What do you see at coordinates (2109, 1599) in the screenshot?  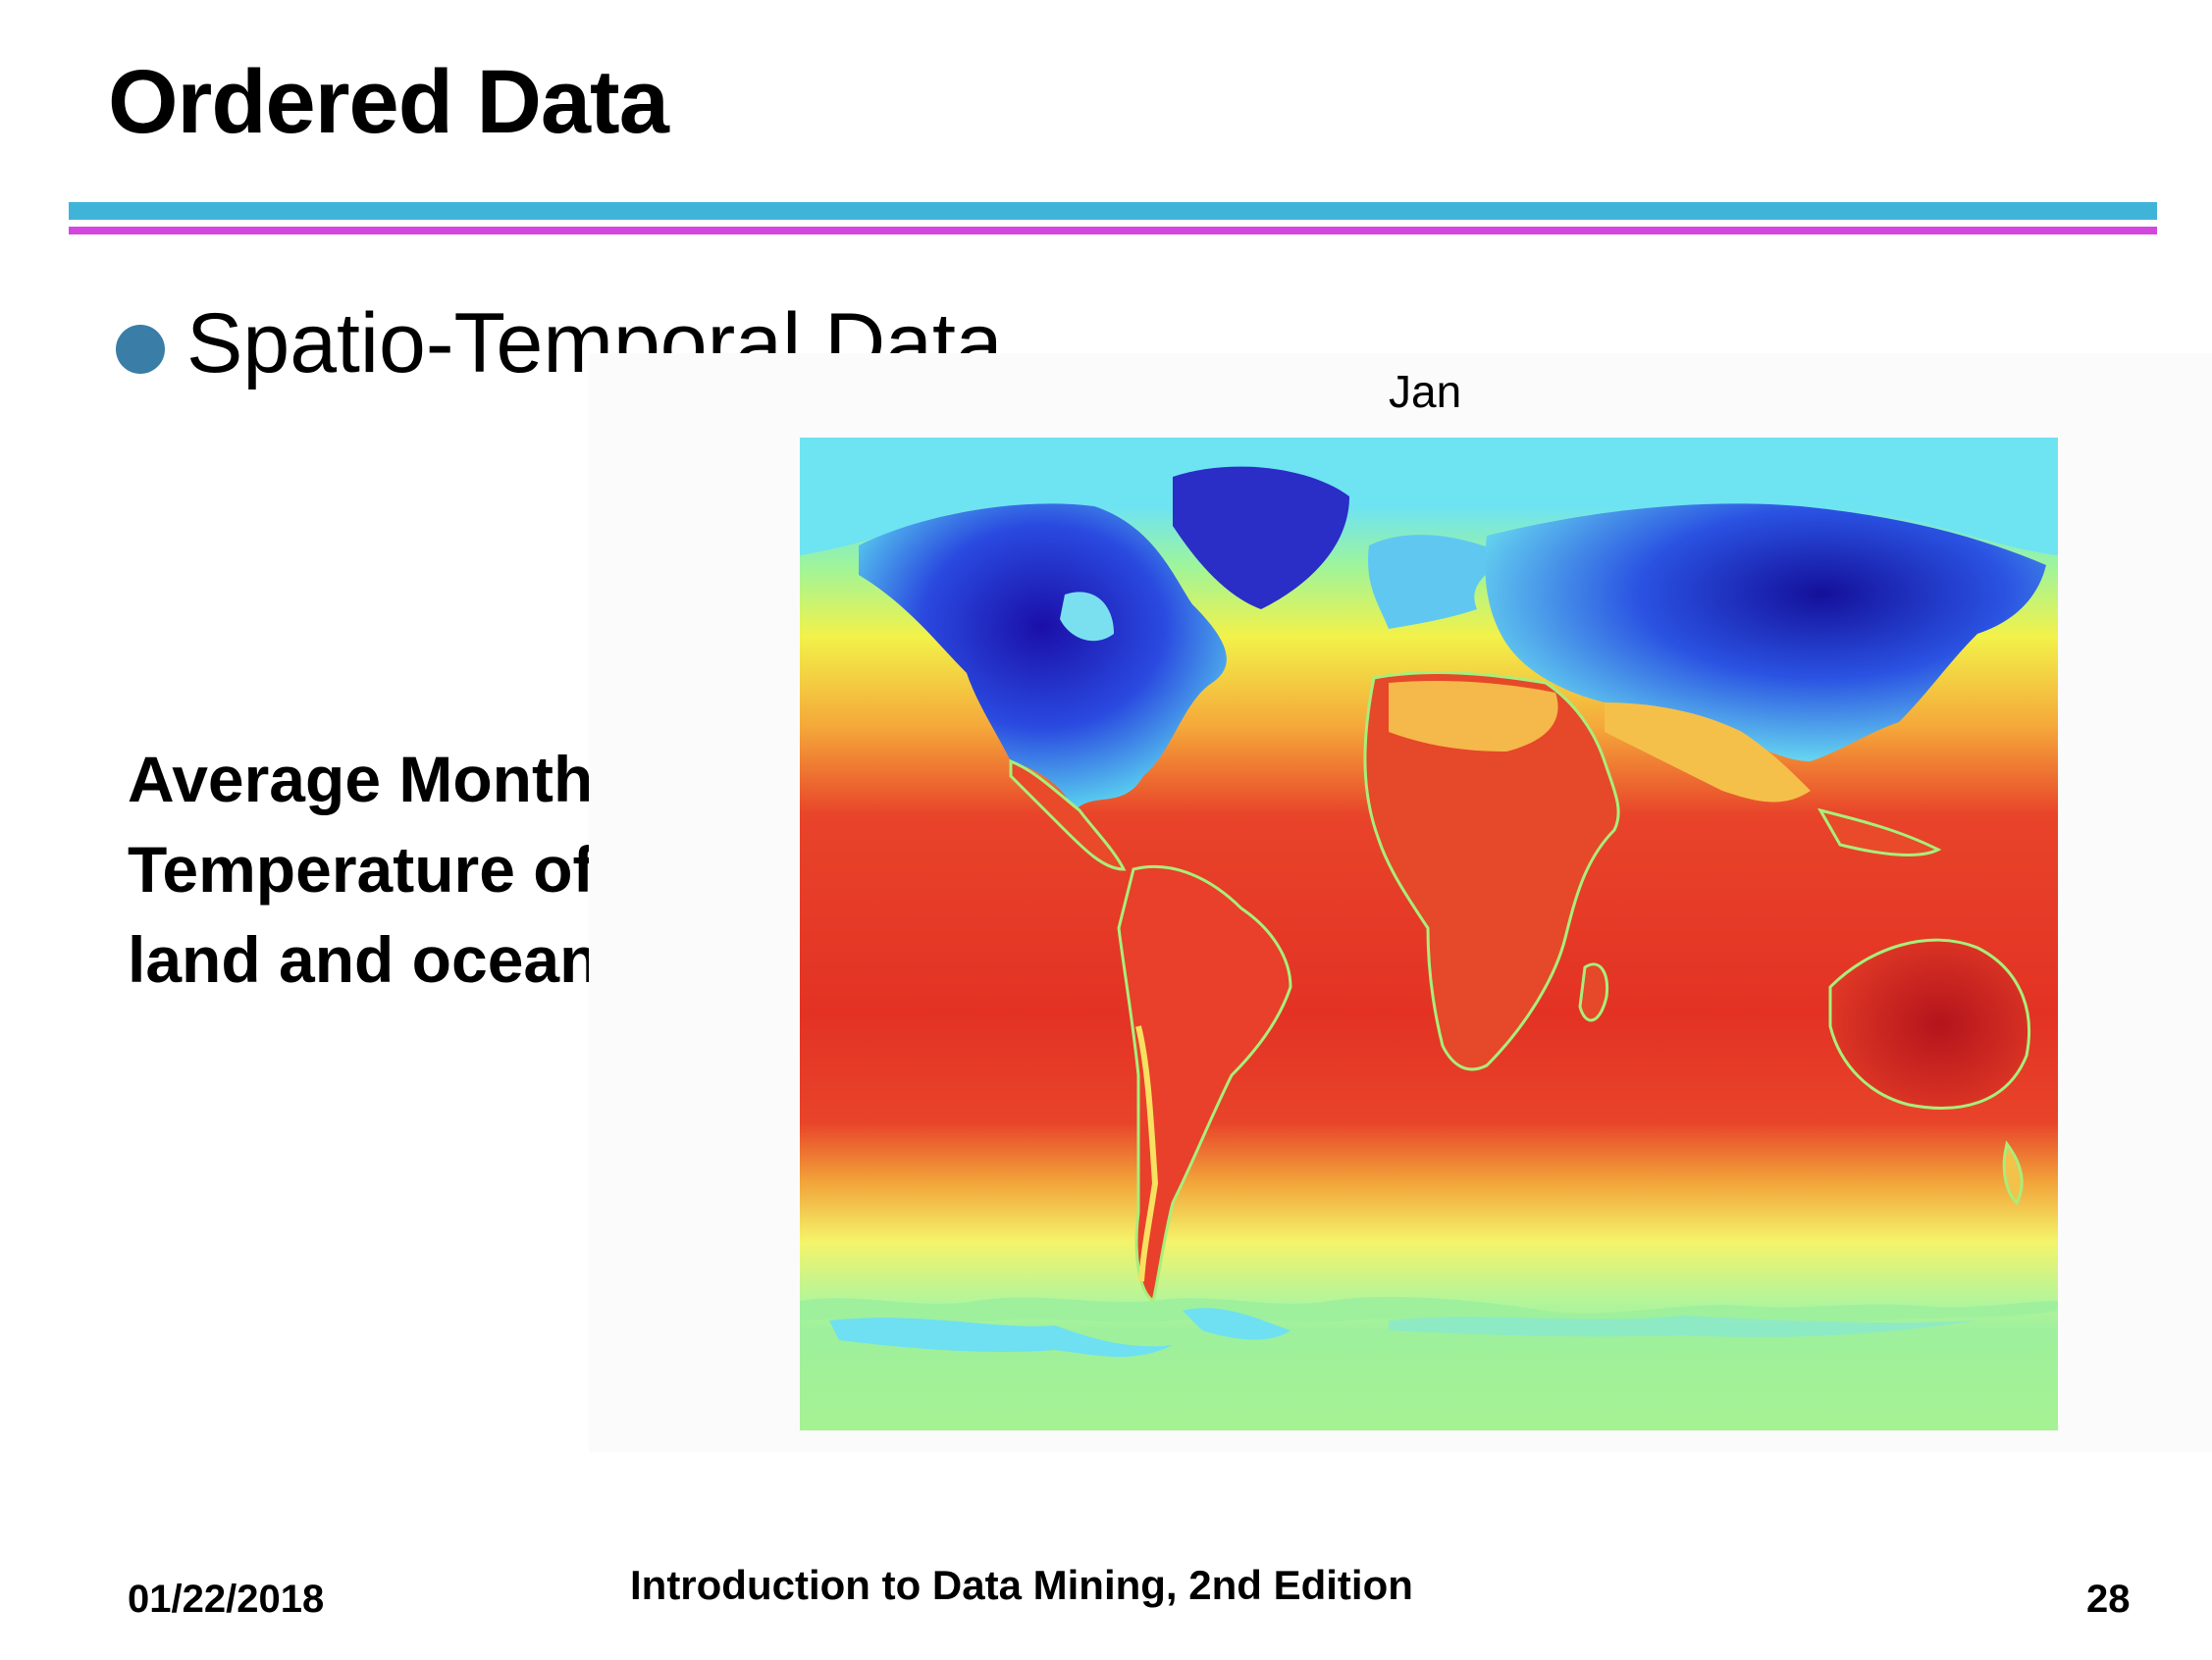 I see `footer-page-number: 28` at bounding box center [2109, 1599].